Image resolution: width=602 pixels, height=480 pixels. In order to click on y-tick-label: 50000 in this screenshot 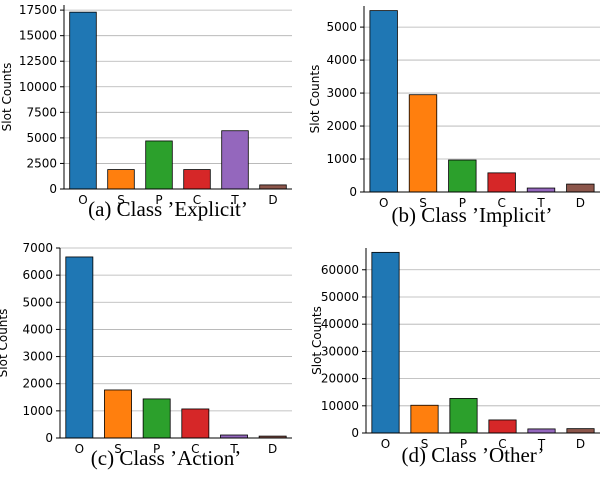, I will do `click(340, 297)`.